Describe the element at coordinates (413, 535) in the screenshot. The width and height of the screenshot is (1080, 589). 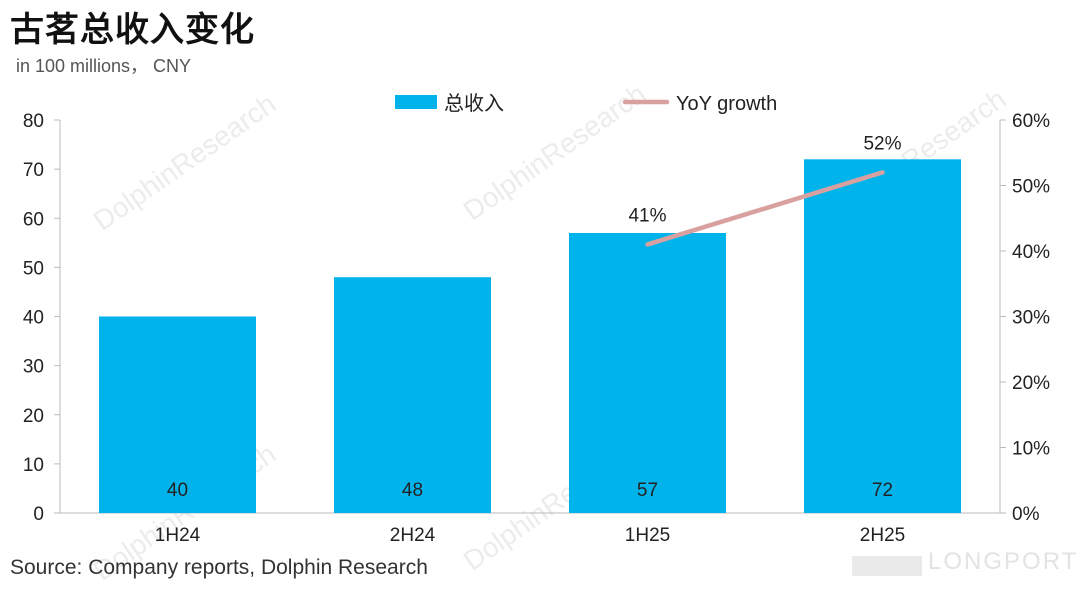
I see `x-tick-label: 2H24` at that location.